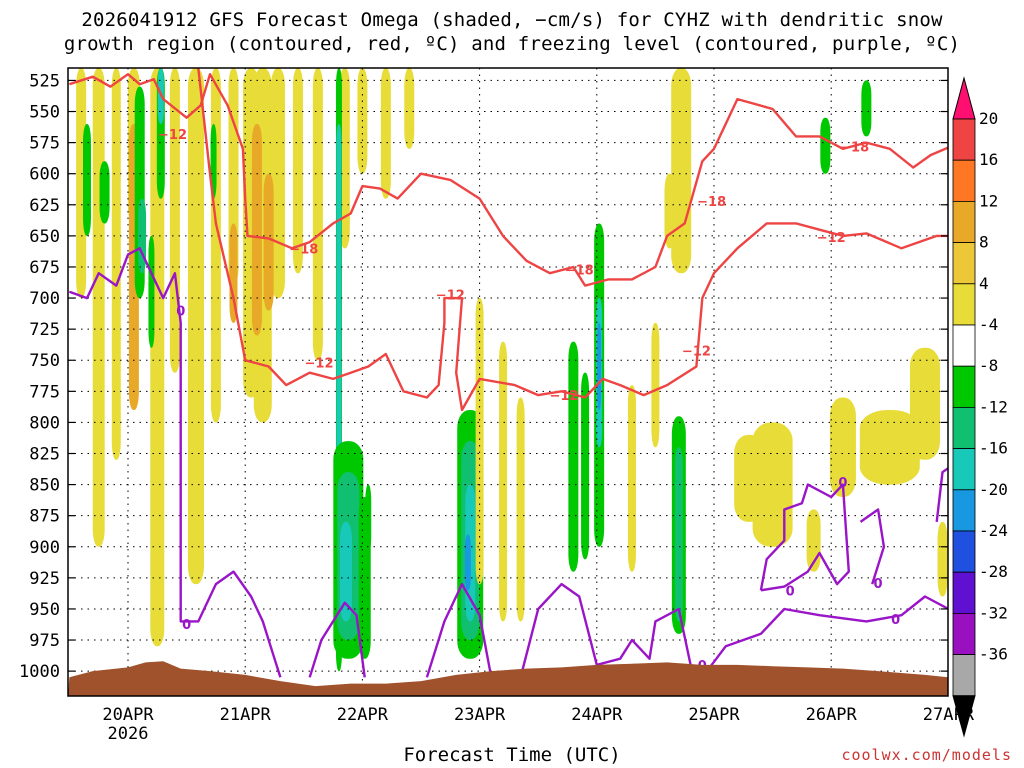 The image size is (1024, 768). What do you see at coordinates (44, 175) in the screenshot?
I see `y-tick-label: 600` at bounding box center [44, 175].